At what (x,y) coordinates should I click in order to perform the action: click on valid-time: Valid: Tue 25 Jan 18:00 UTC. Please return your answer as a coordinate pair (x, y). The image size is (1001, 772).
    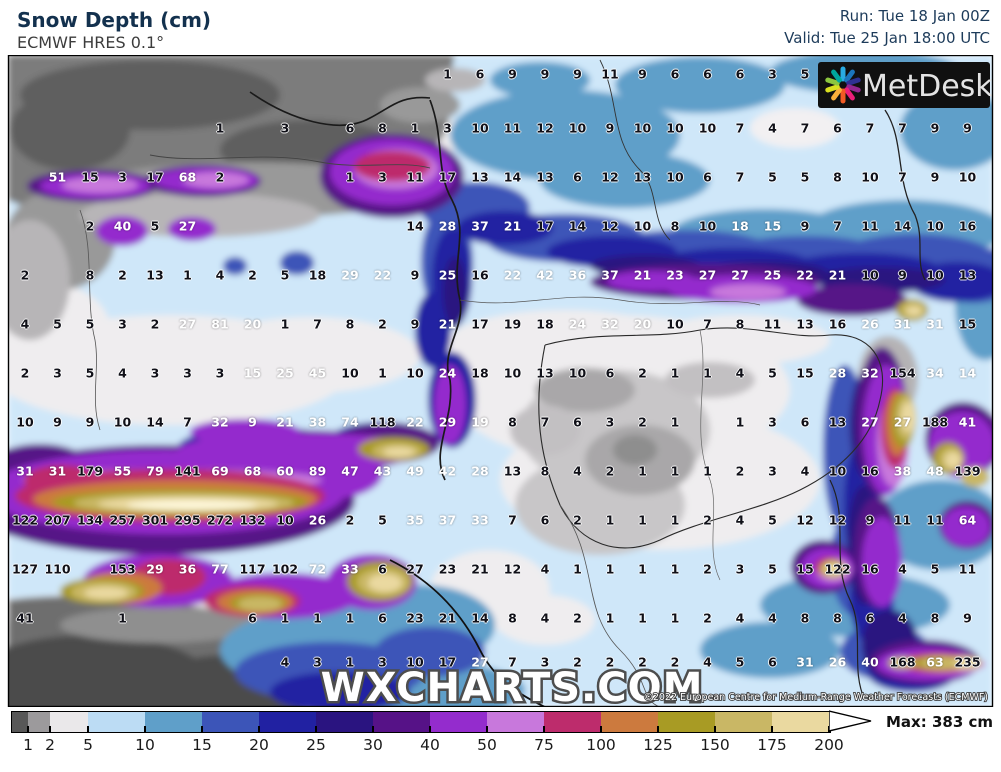
    Looking at the image, I should click on (887, 38).